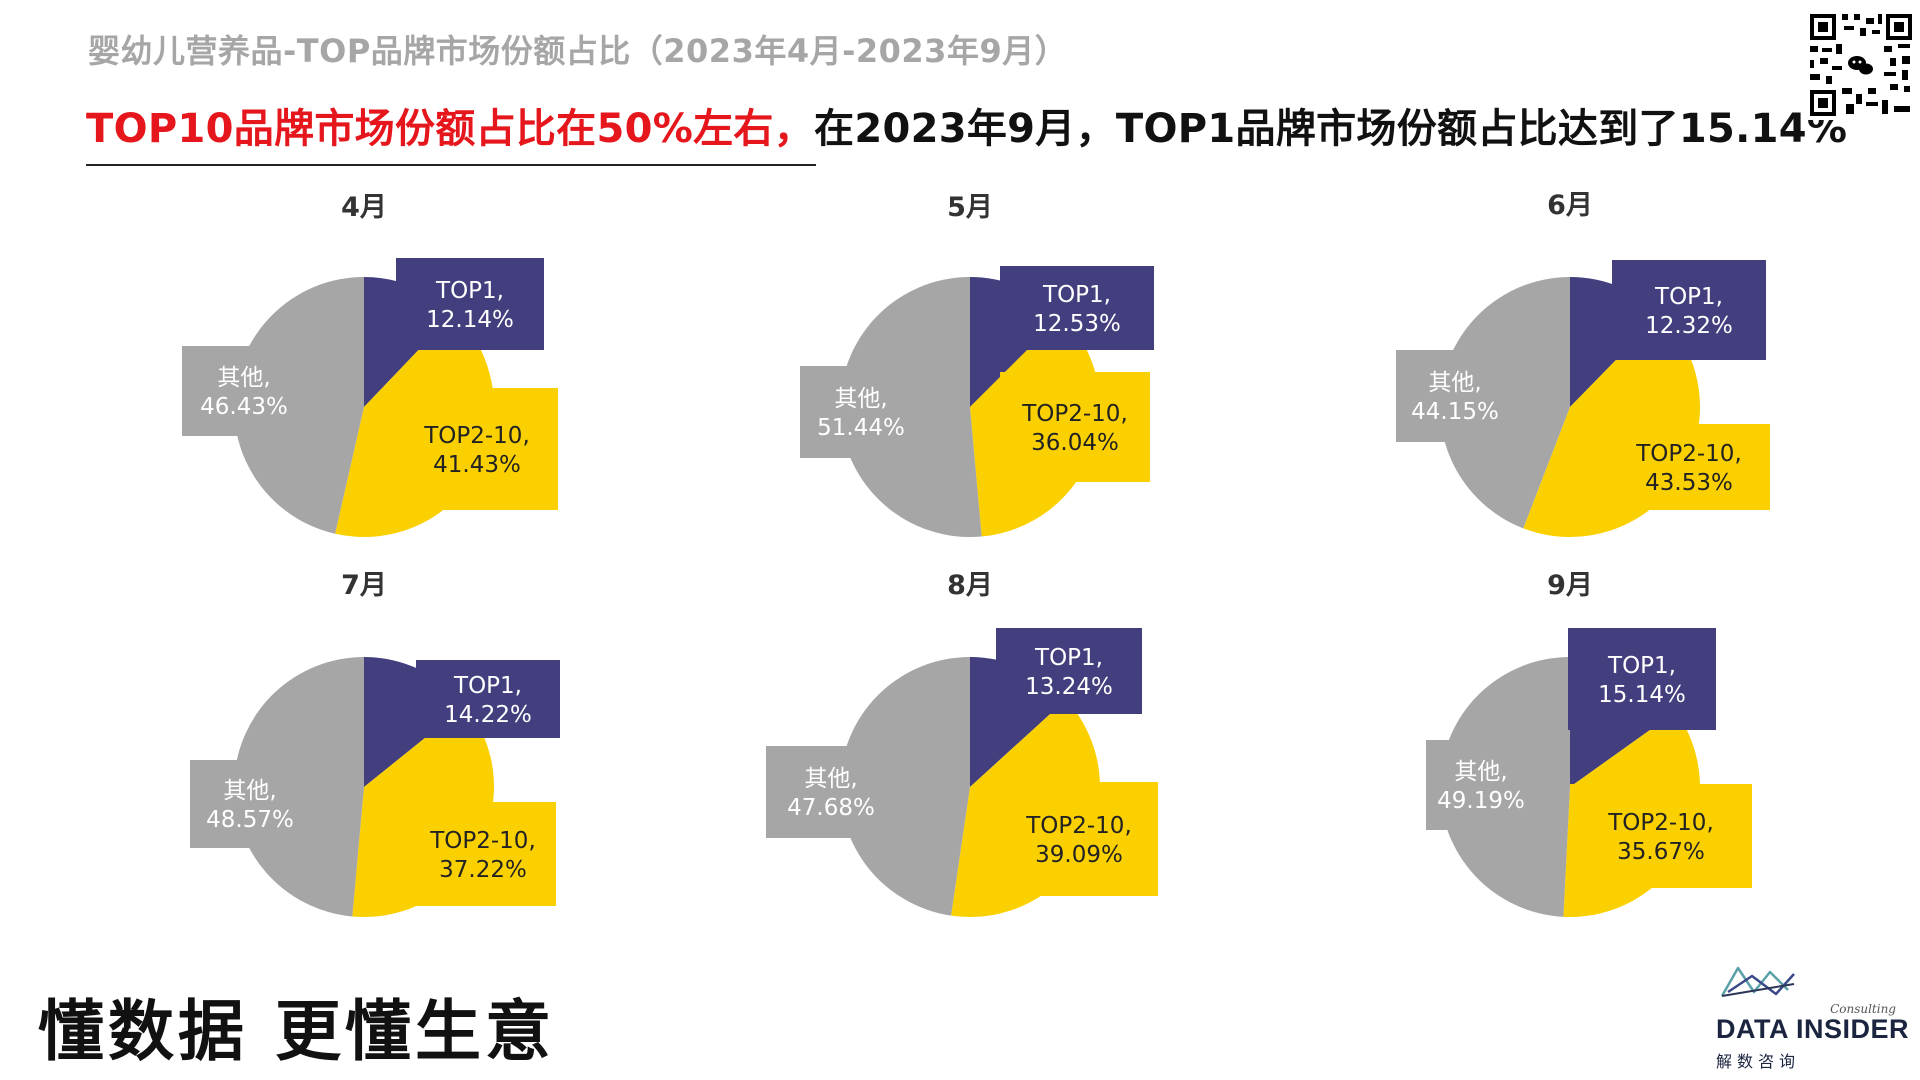  I want to click on data-label-value: 46.43%, so click(244, 407).